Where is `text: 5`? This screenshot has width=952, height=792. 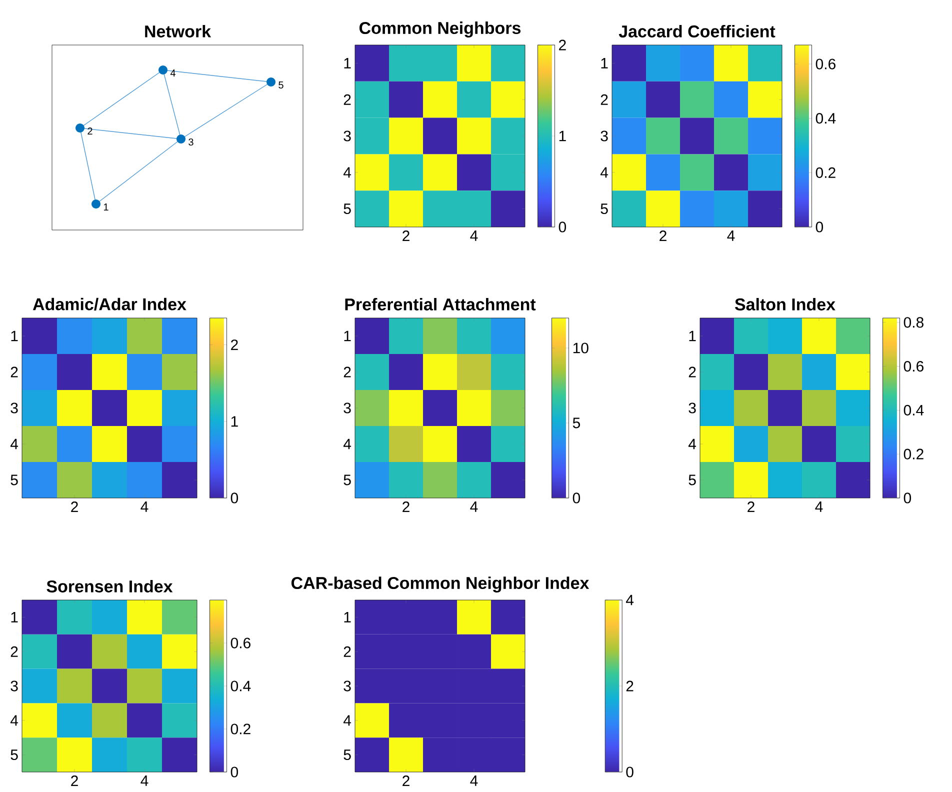
text: 5 is located at coordinates (281, 85).